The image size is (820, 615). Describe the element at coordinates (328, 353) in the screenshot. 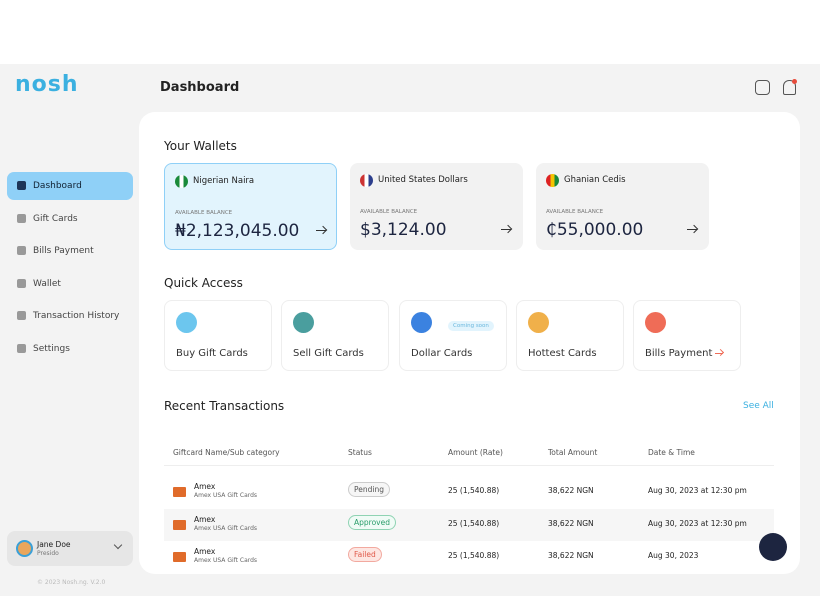

I see `quick-label: Sell Gift Cards` at that location.